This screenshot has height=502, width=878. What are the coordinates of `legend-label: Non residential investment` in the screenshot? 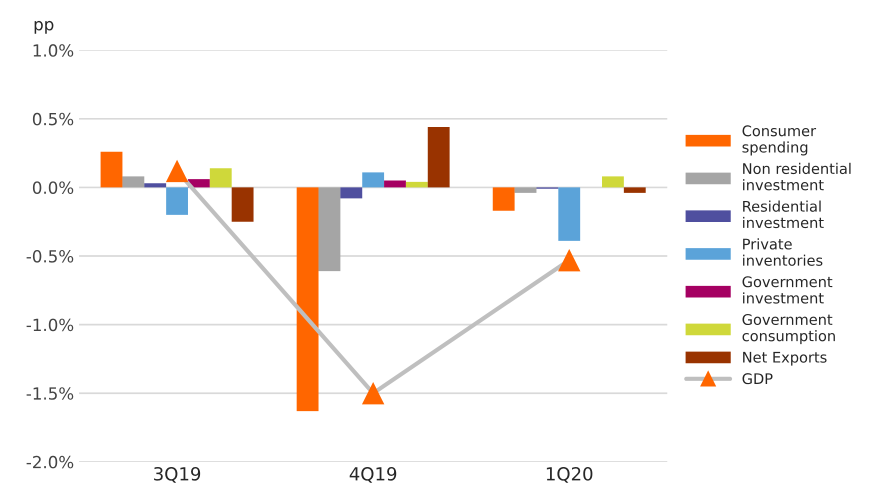 It's located at (797, 176).